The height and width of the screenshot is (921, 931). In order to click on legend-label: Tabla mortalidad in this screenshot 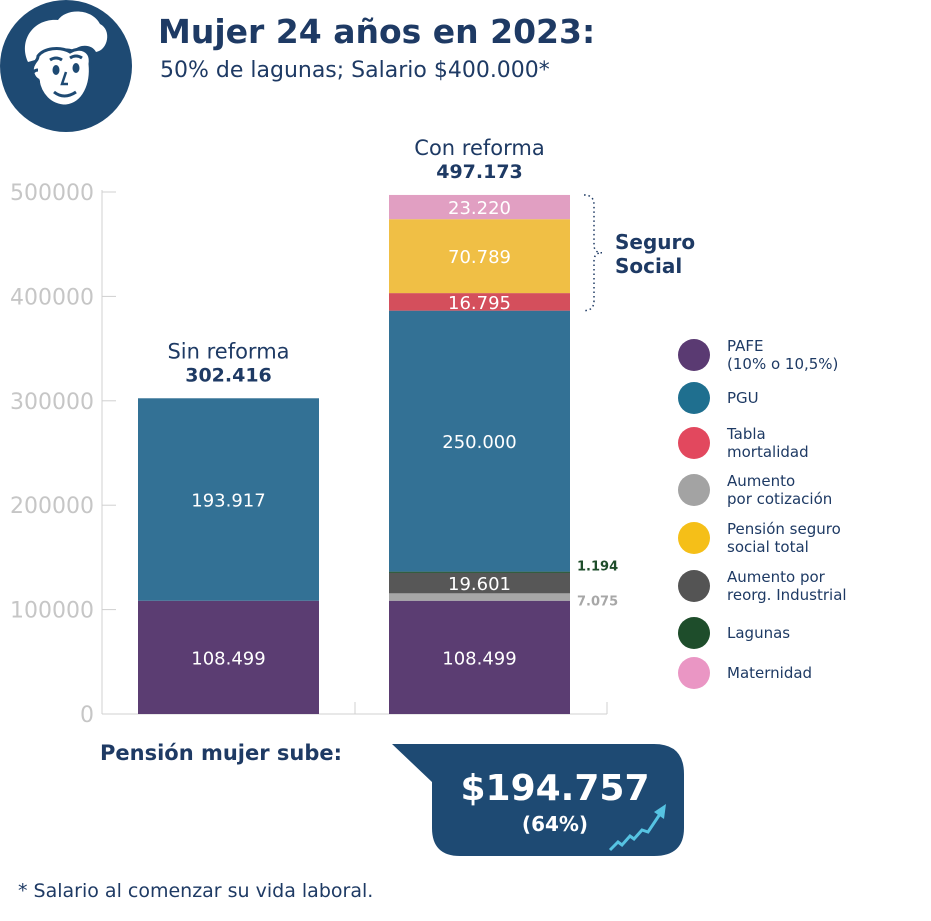, I will do `click(768, 443)`.